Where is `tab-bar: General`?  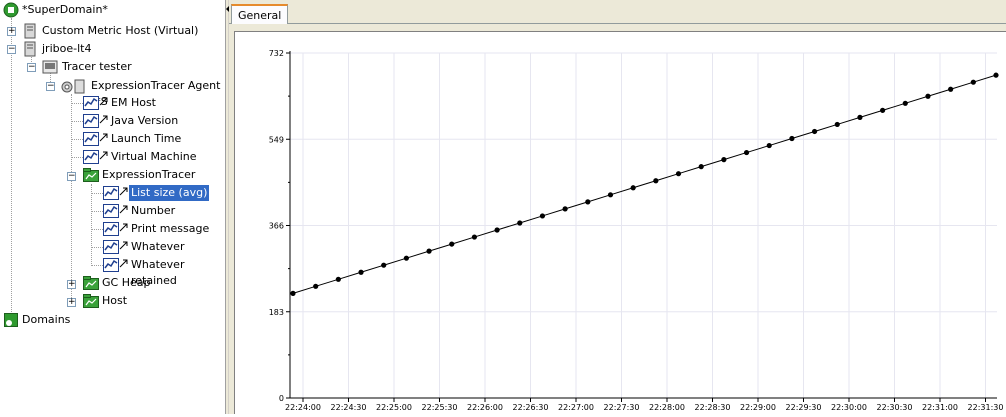 tab-bar: General is located at coordinates (617, 12).